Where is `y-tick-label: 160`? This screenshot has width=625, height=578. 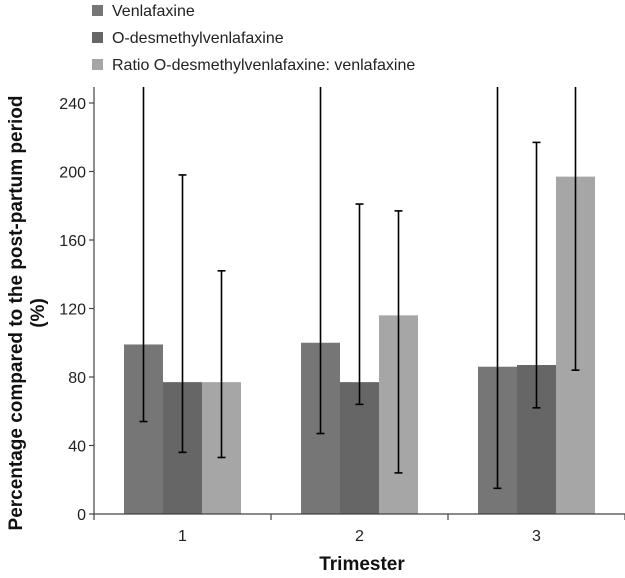 y-tick-label: 160 is located at coordinates (72, 241).